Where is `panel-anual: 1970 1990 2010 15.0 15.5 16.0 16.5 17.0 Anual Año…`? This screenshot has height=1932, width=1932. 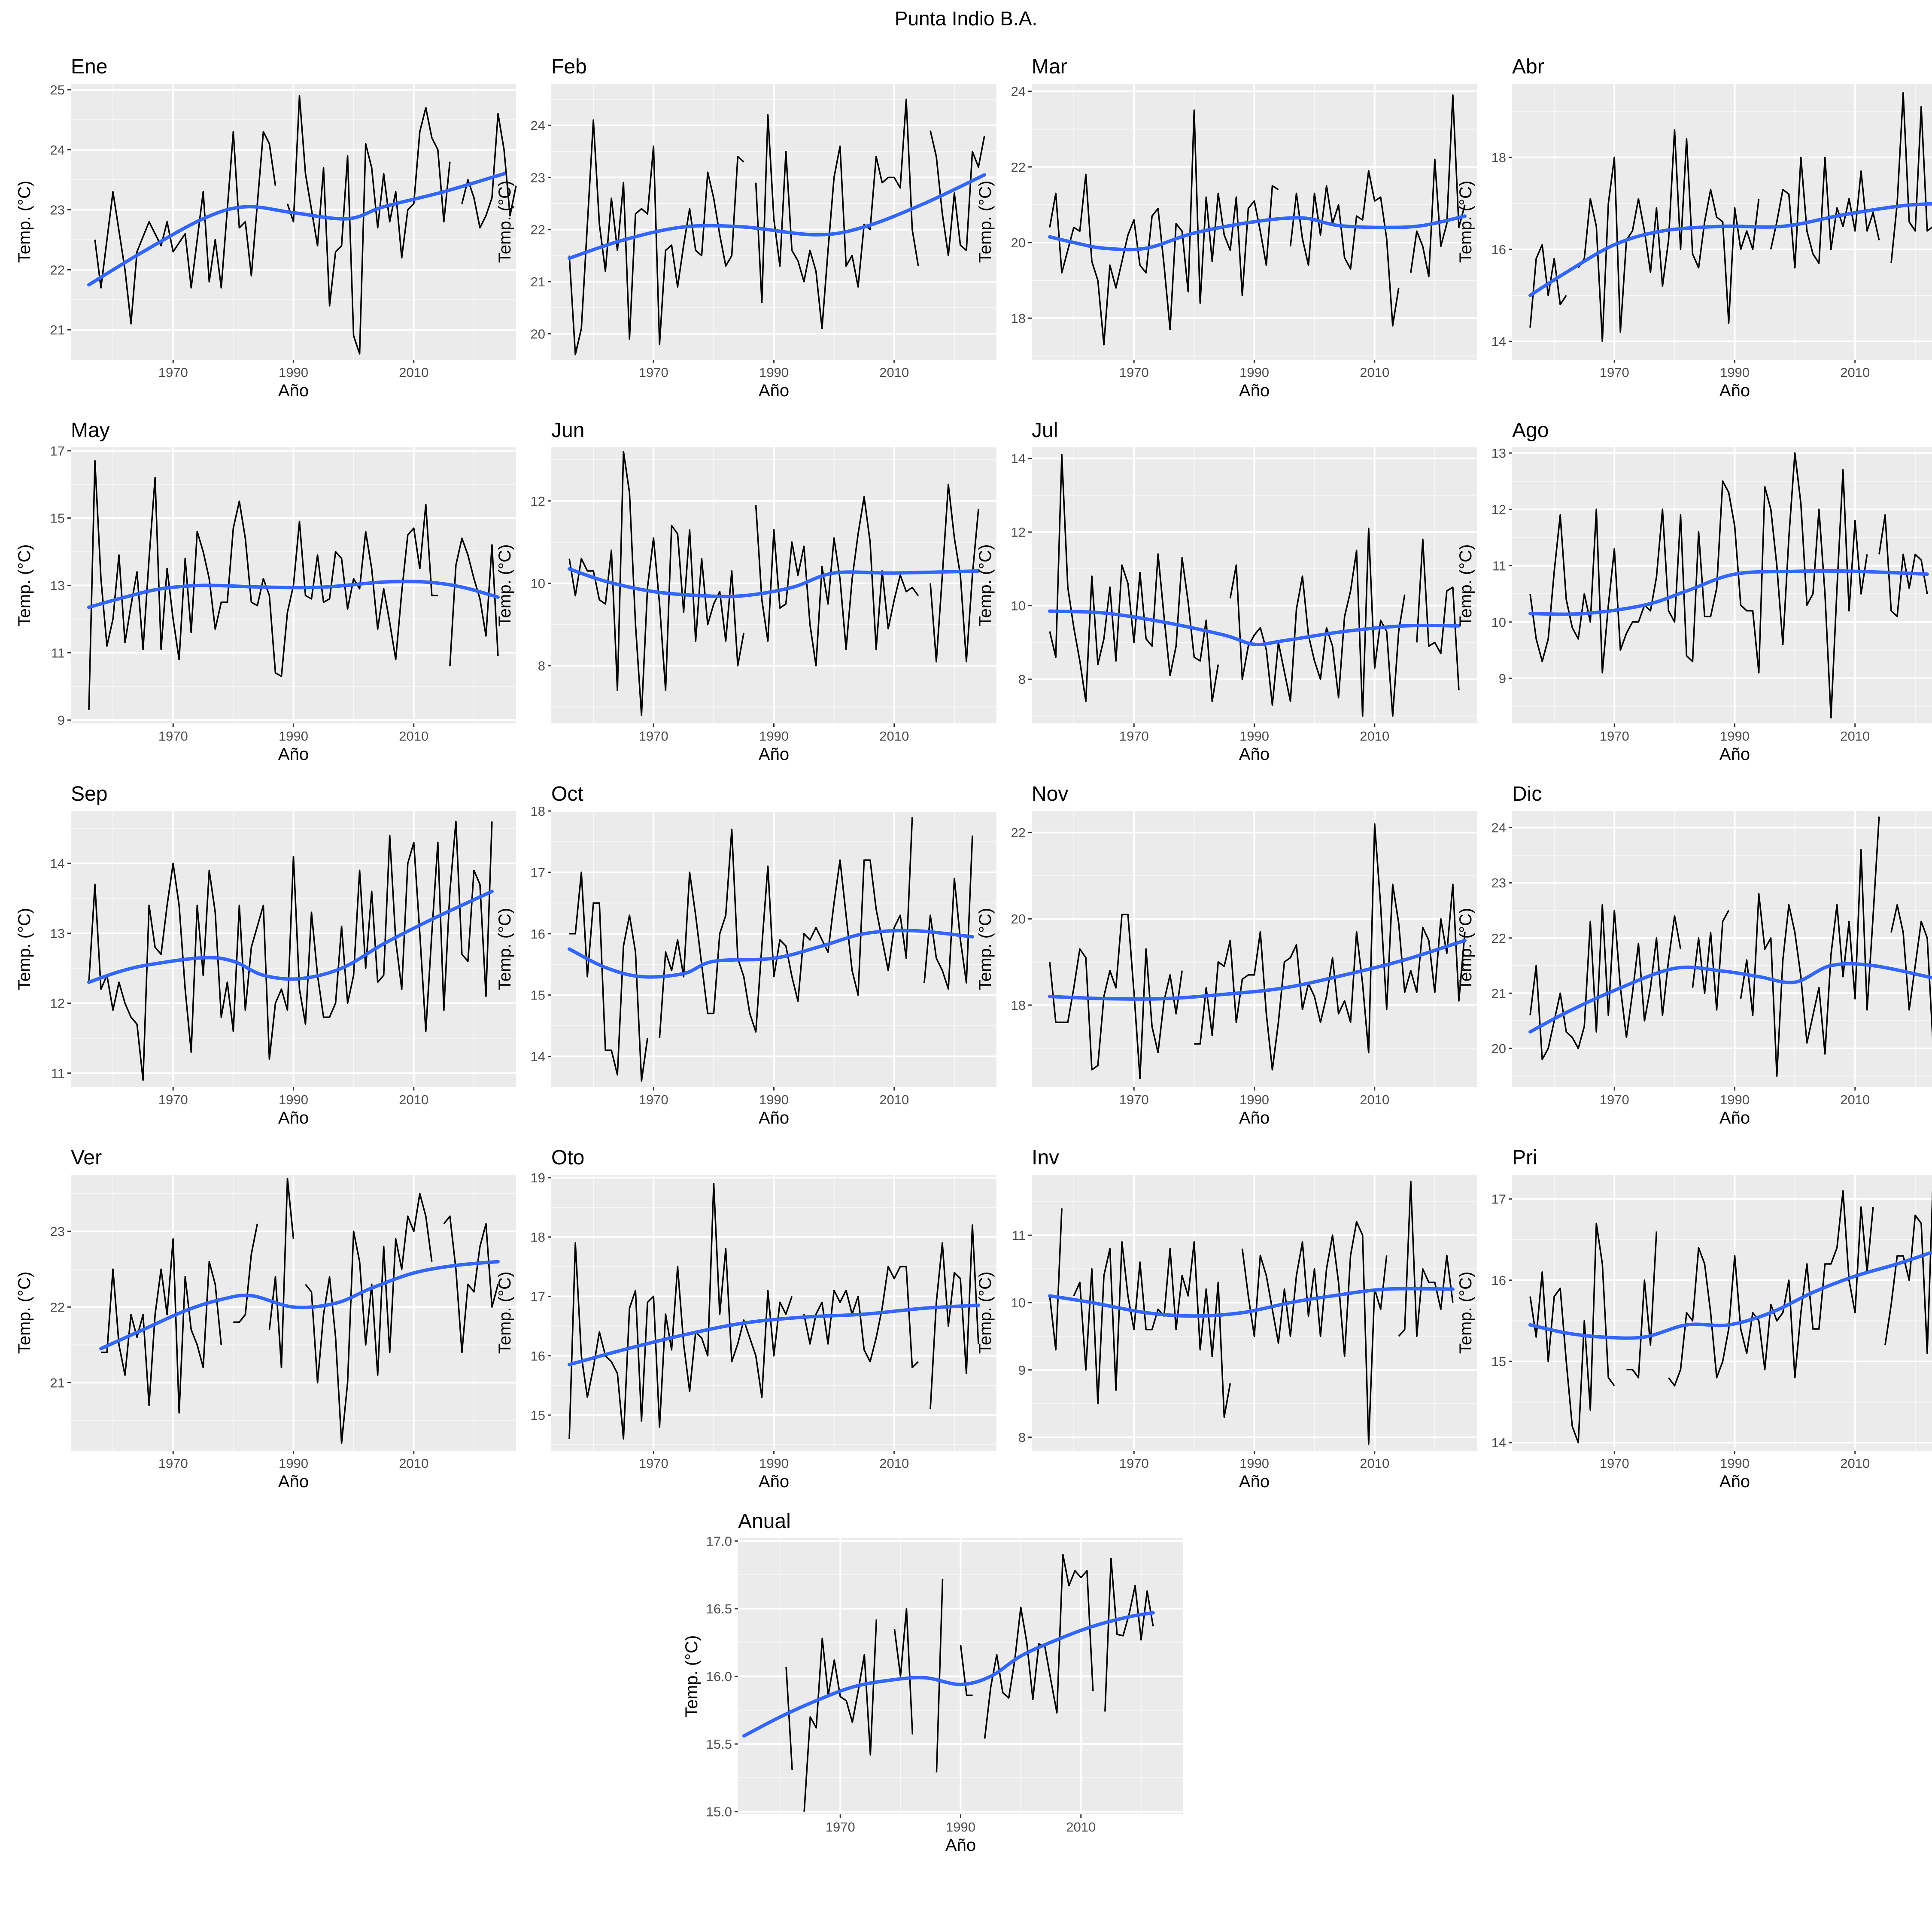 panel-anual: 1970 1990 2010 15.0 15.5 16.0 16.5 17.0 Anual Año… is located at coordinates (932, 1682).